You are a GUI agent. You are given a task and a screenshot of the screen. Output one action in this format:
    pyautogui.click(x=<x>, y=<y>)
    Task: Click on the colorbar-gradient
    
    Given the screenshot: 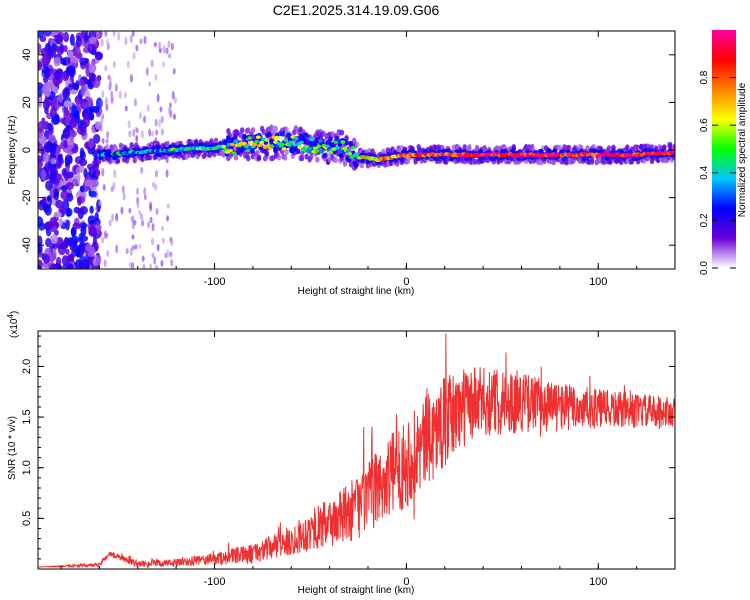 What is the action you would take?
    pyautogui.click(x=724, y=149)
    